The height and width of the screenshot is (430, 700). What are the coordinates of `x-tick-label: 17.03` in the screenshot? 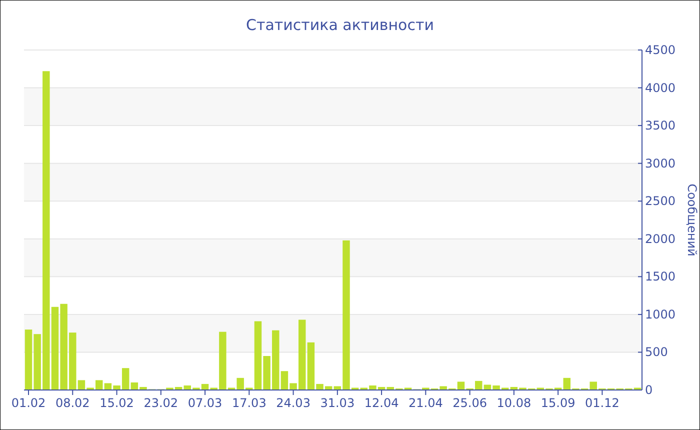 It's located at (249, 403).